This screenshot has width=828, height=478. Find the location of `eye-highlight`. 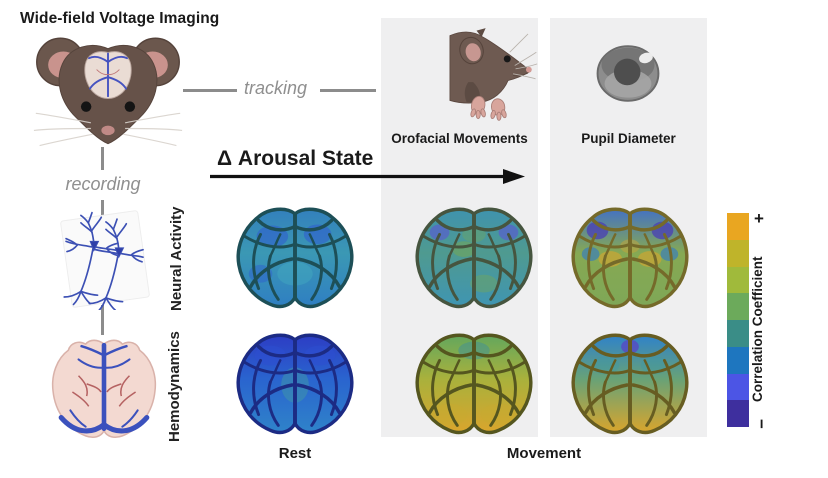

eye-highlight is located at coordinates (646, 58).